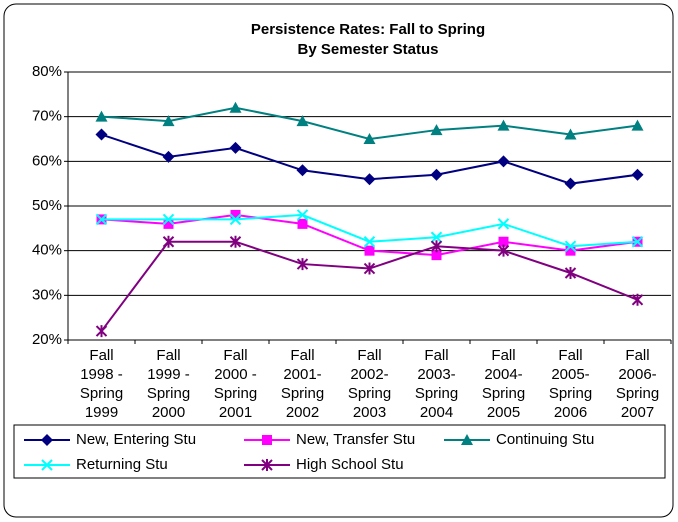 The image size is (678, 522). I want to click on x-tick-label: 2006, so click(570, 412).